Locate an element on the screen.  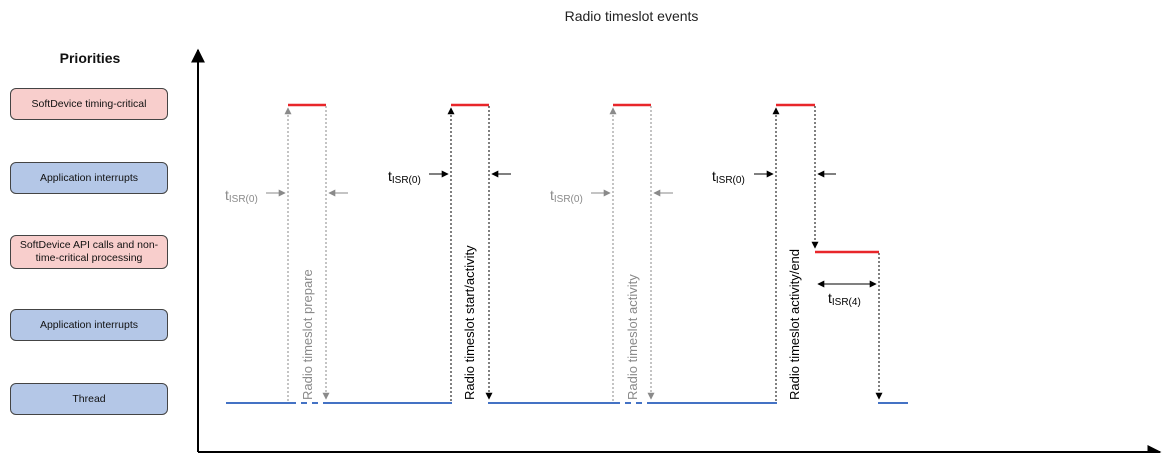
priority-application-interrupts-high: Application interrupts is located at coordinates (89, 178).